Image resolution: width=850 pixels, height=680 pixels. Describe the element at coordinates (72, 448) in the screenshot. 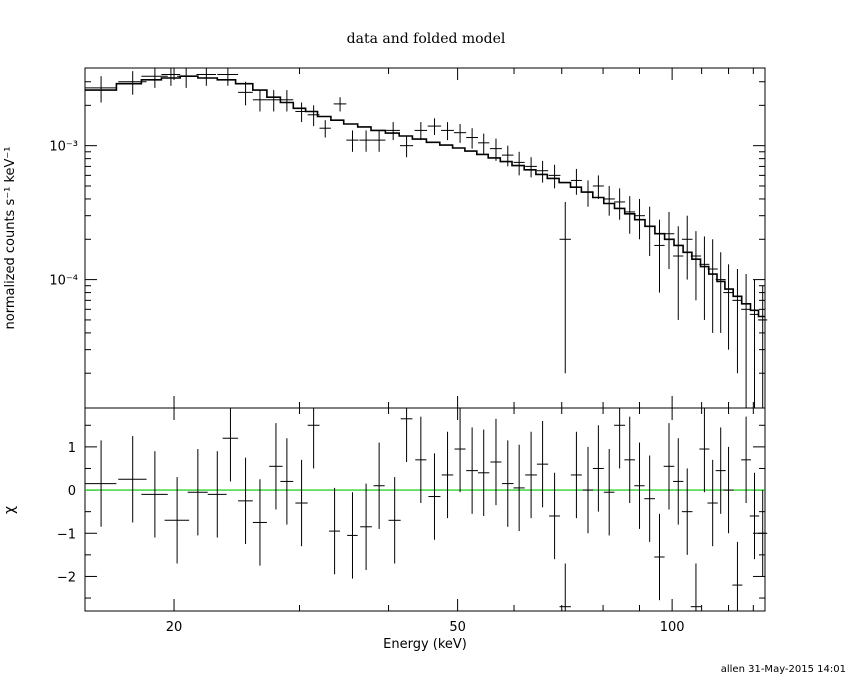

I see `y-tick-label-bottom: 1` at that location.